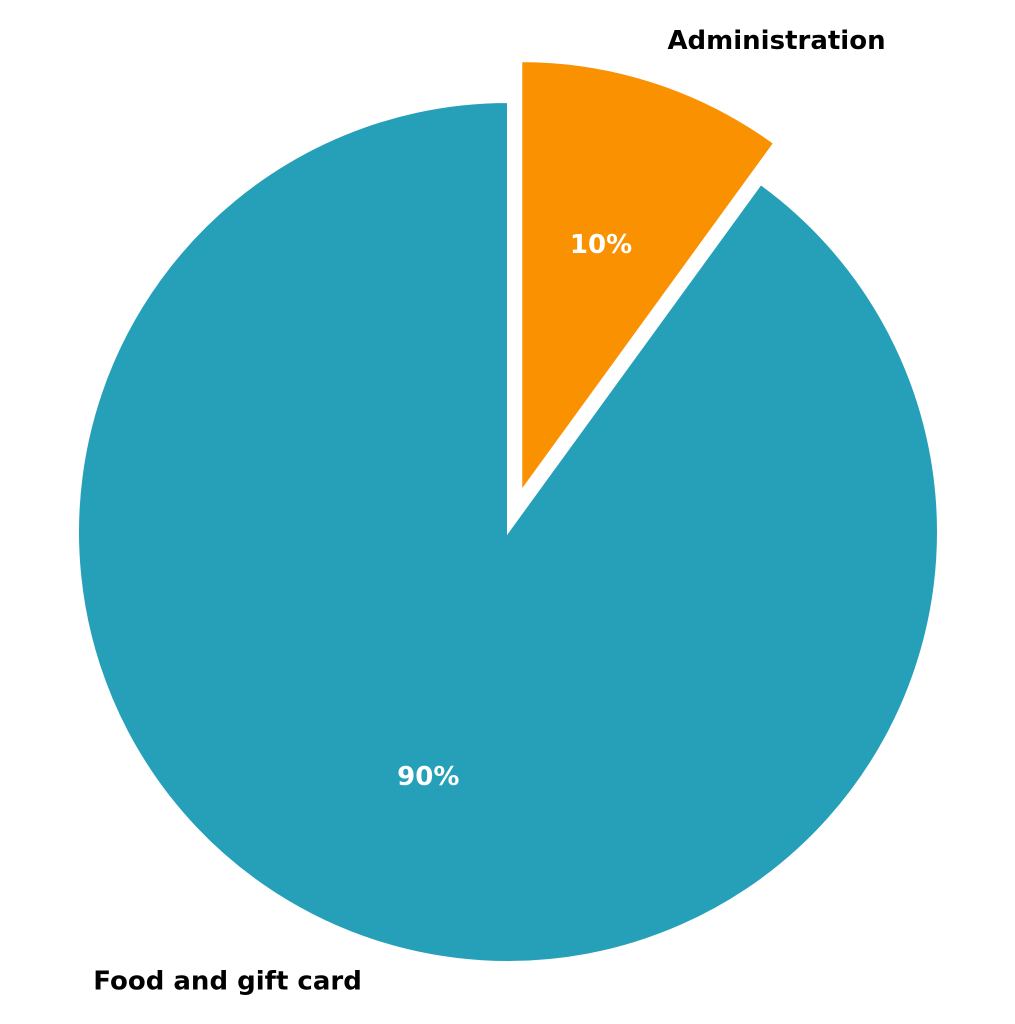 The width and height of the screenshot is (1015, 1024). I want to click on value-label: 90%, so click(428, 777).